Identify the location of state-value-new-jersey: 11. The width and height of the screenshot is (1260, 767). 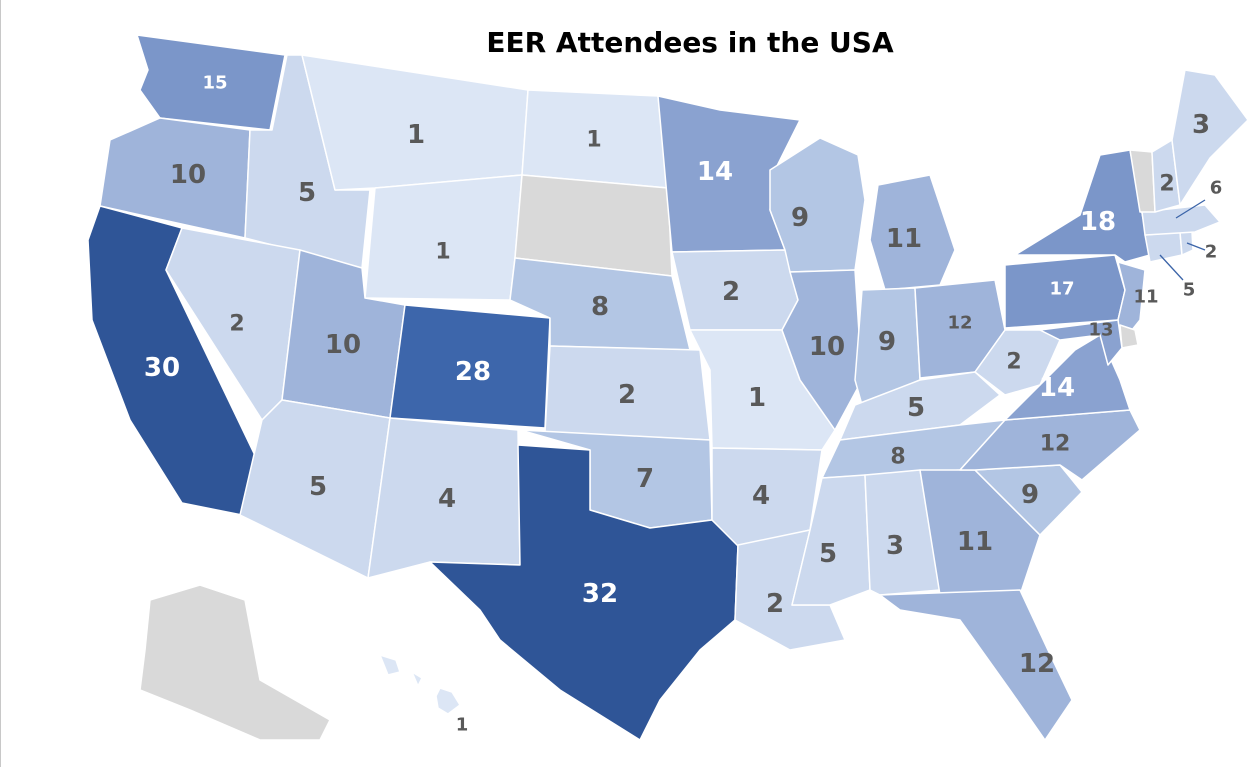
(1145, 297).